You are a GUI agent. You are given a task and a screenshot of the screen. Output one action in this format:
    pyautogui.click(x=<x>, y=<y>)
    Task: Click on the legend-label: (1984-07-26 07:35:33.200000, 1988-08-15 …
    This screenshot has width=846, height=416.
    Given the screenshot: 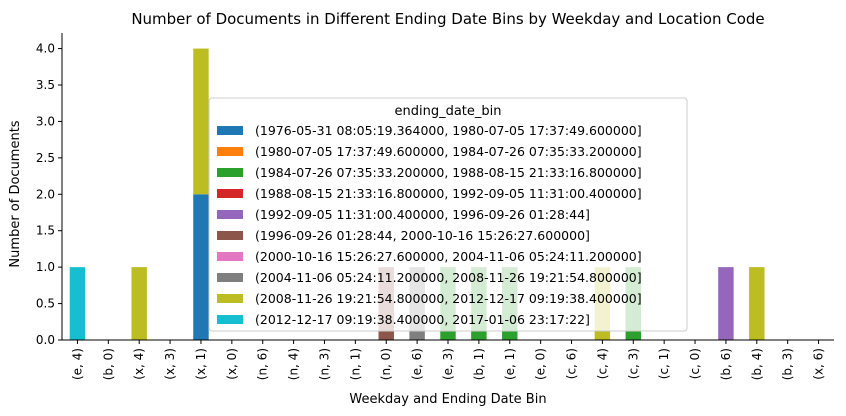 What is the action you would take?
    pyautogui.click(x=448, y=172)
    